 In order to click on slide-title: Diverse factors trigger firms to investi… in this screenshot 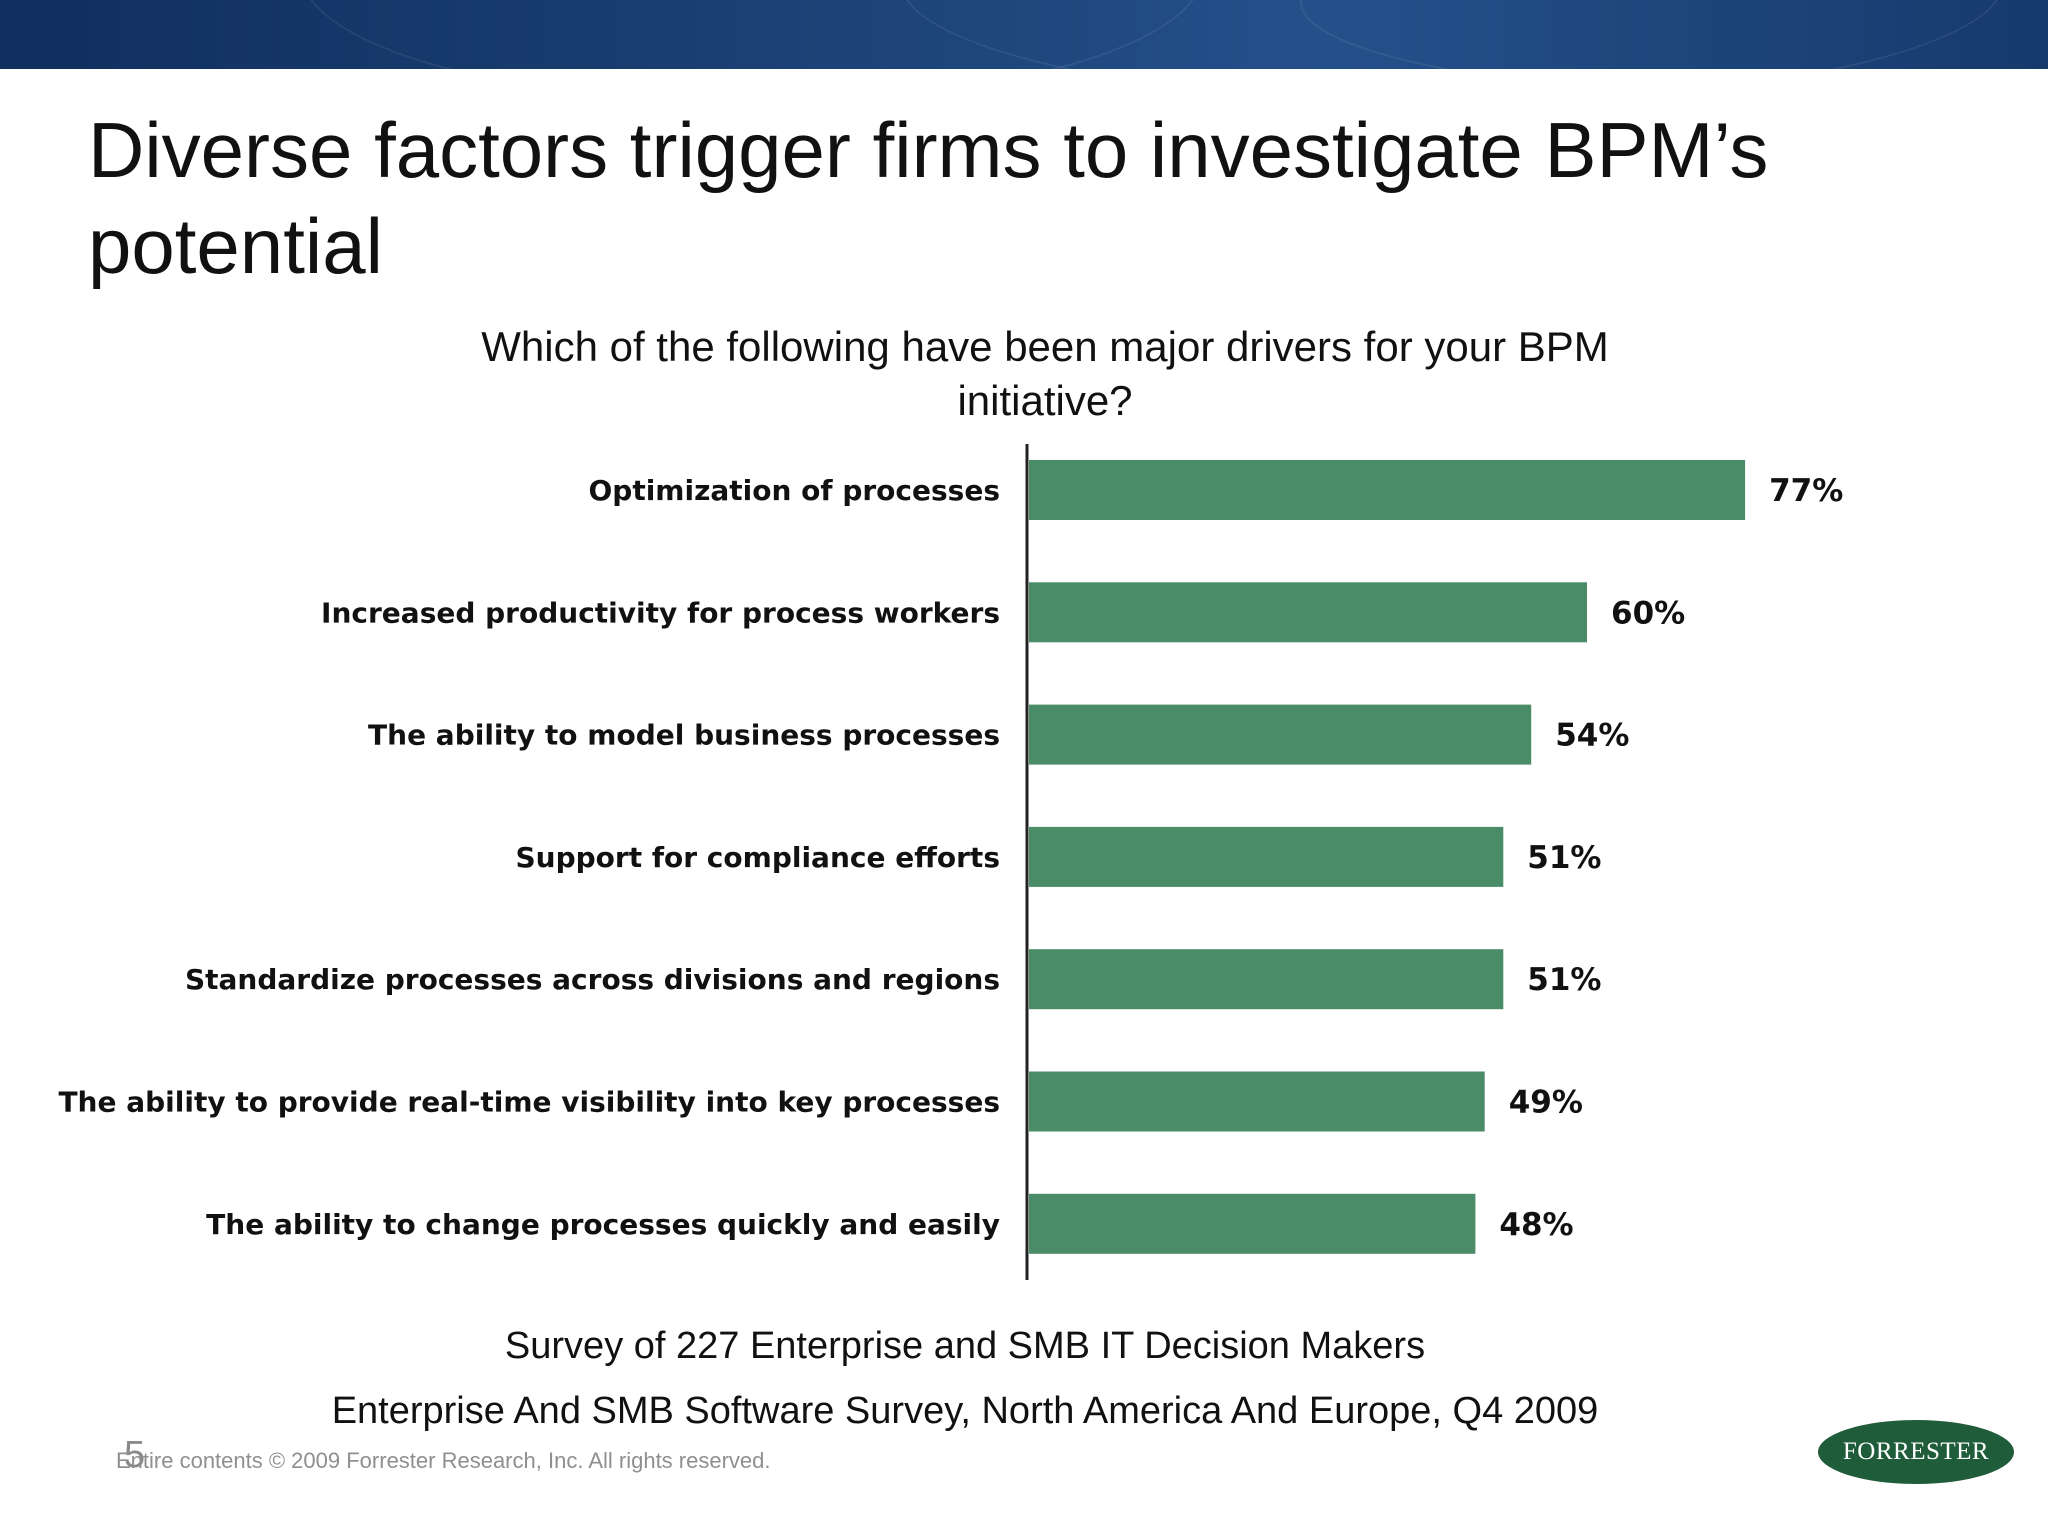, I will do `click(928, 198)`.